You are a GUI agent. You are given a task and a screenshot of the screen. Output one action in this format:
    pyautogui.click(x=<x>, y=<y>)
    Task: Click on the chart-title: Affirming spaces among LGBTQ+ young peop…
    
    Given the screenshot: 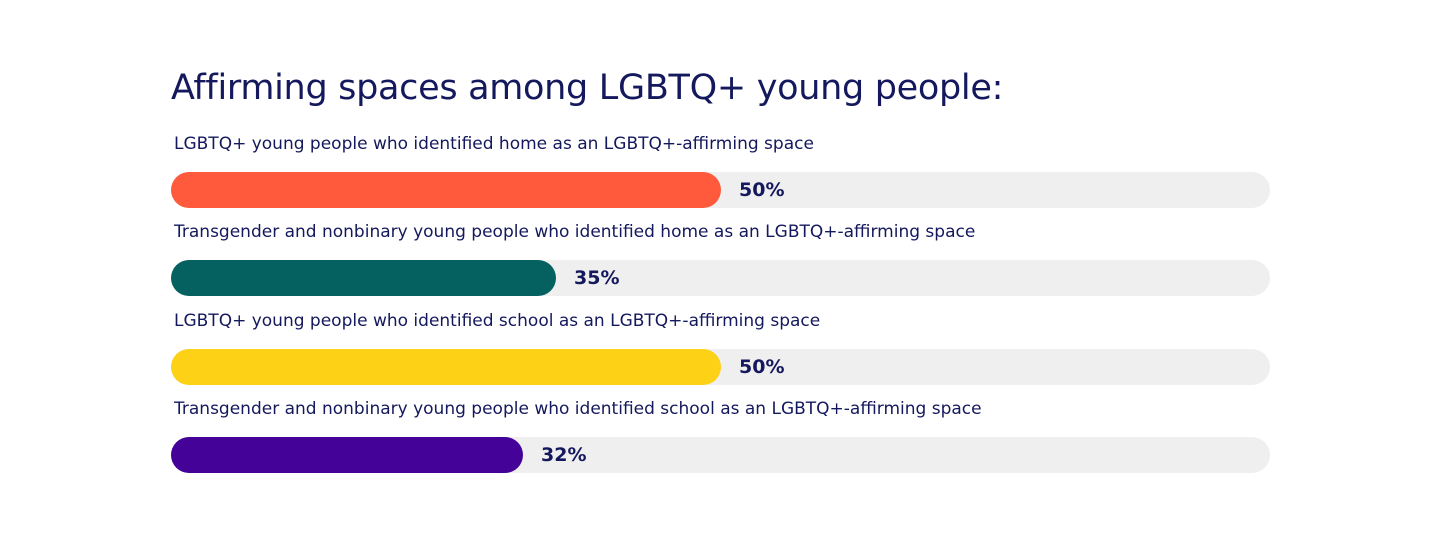 What is the action you would take?
    pyautogui.click(x=587, y=88)
    